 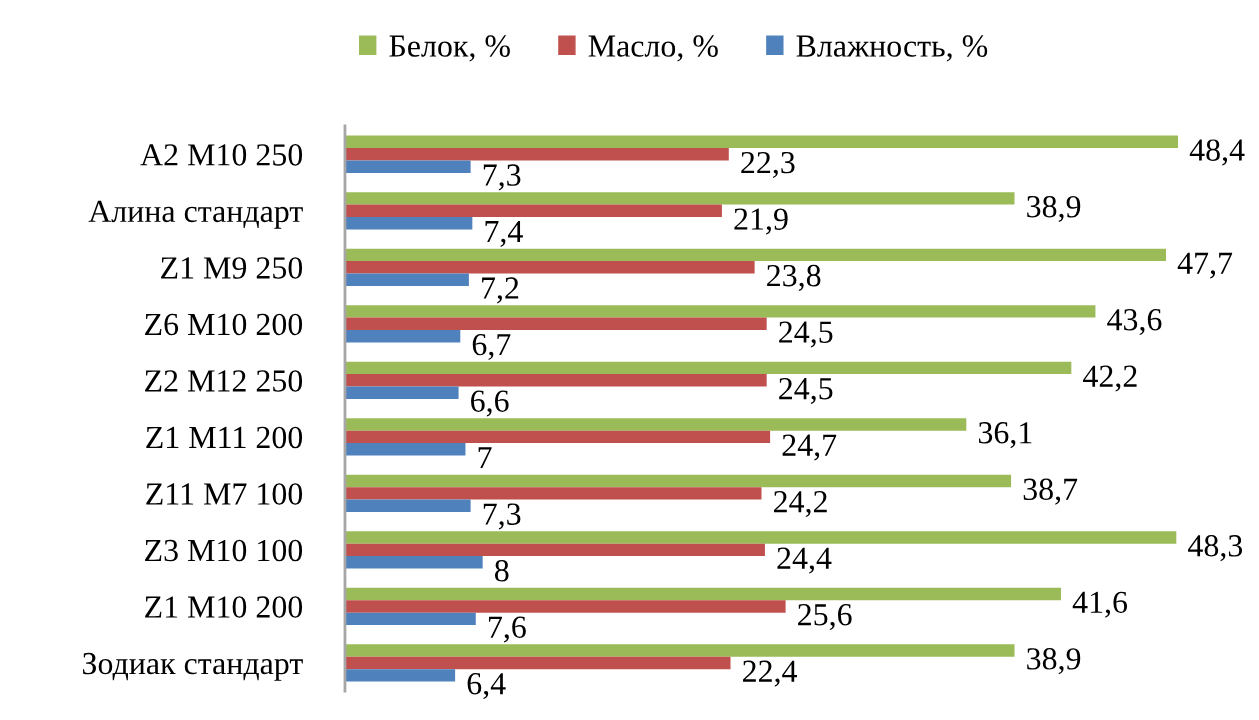 What do you see at coordinates (224, 607) in the screenshot?
I see `y-tick-label: Z1 M10 200` at bounding box center [224, 607].